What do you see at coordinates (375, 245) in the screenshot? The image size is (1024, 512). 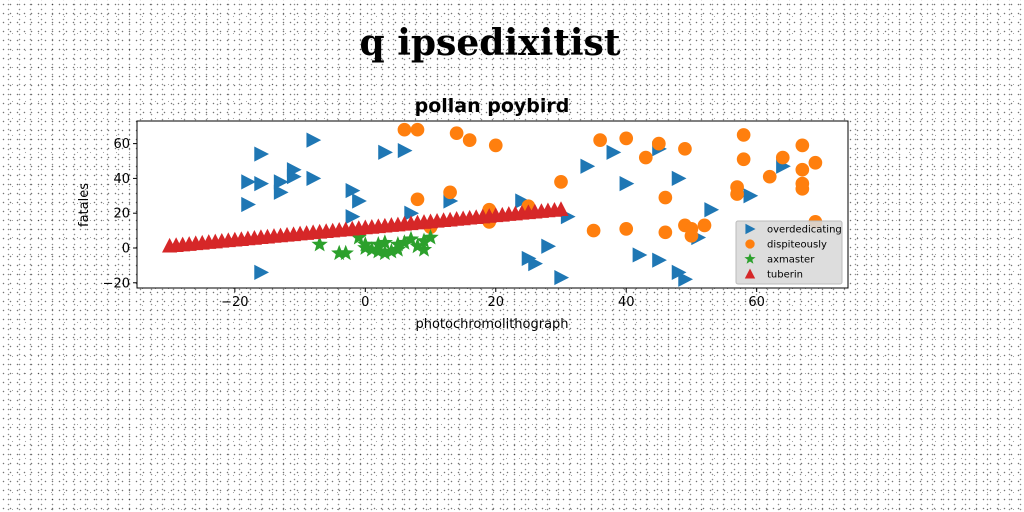 I see `series-axmaster` at bounding box center [375, 245].